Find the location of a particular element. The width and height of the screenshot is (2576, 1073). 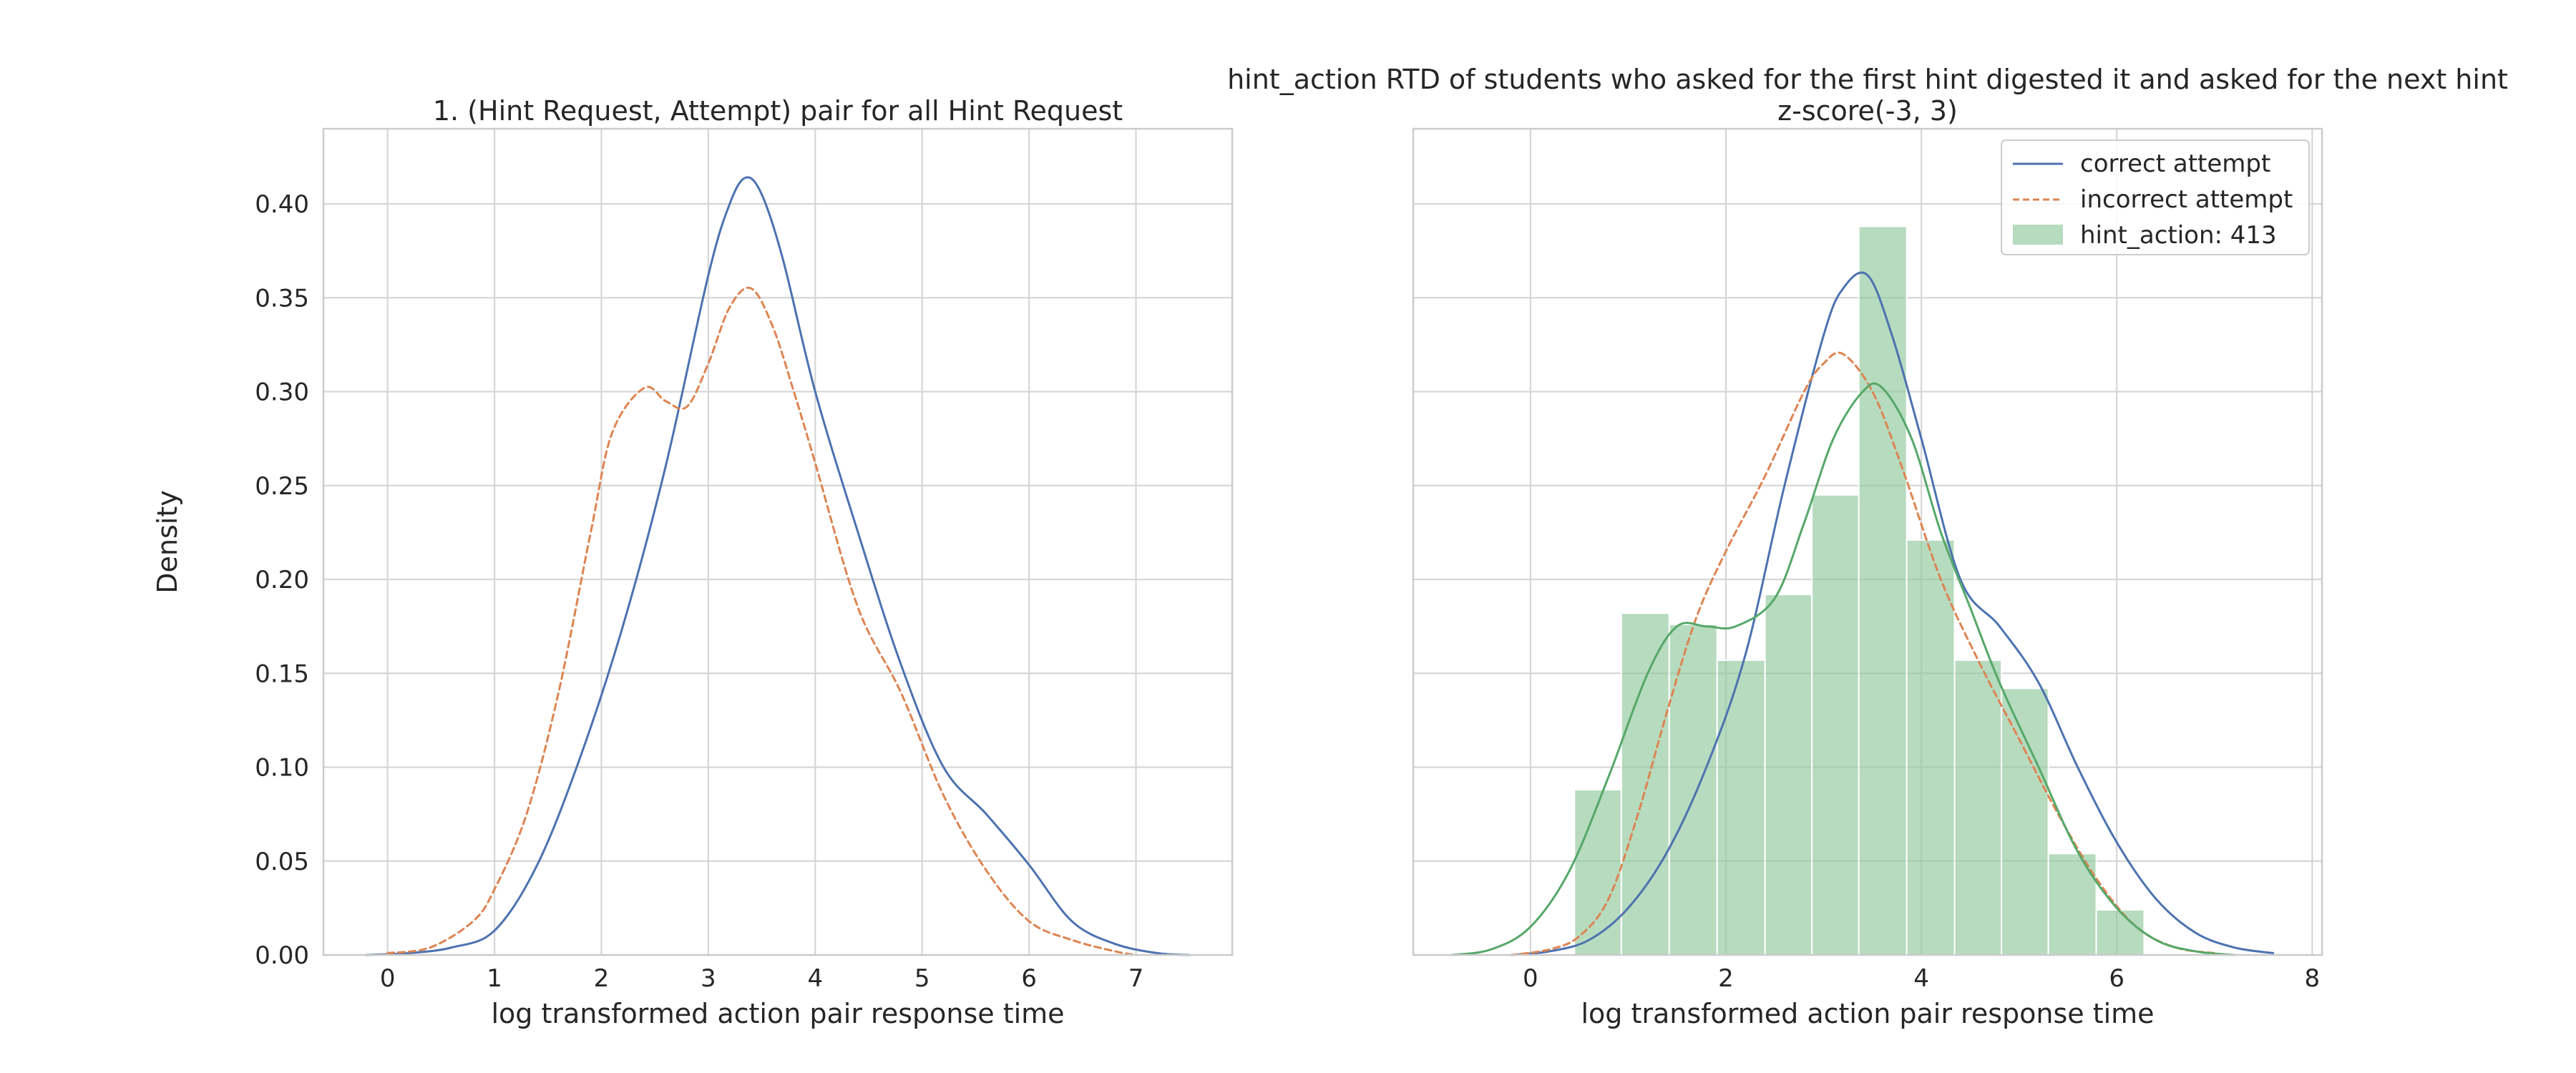

legend-label-hint-action: hint_action: 413 is located at coordinates (2178, 236).